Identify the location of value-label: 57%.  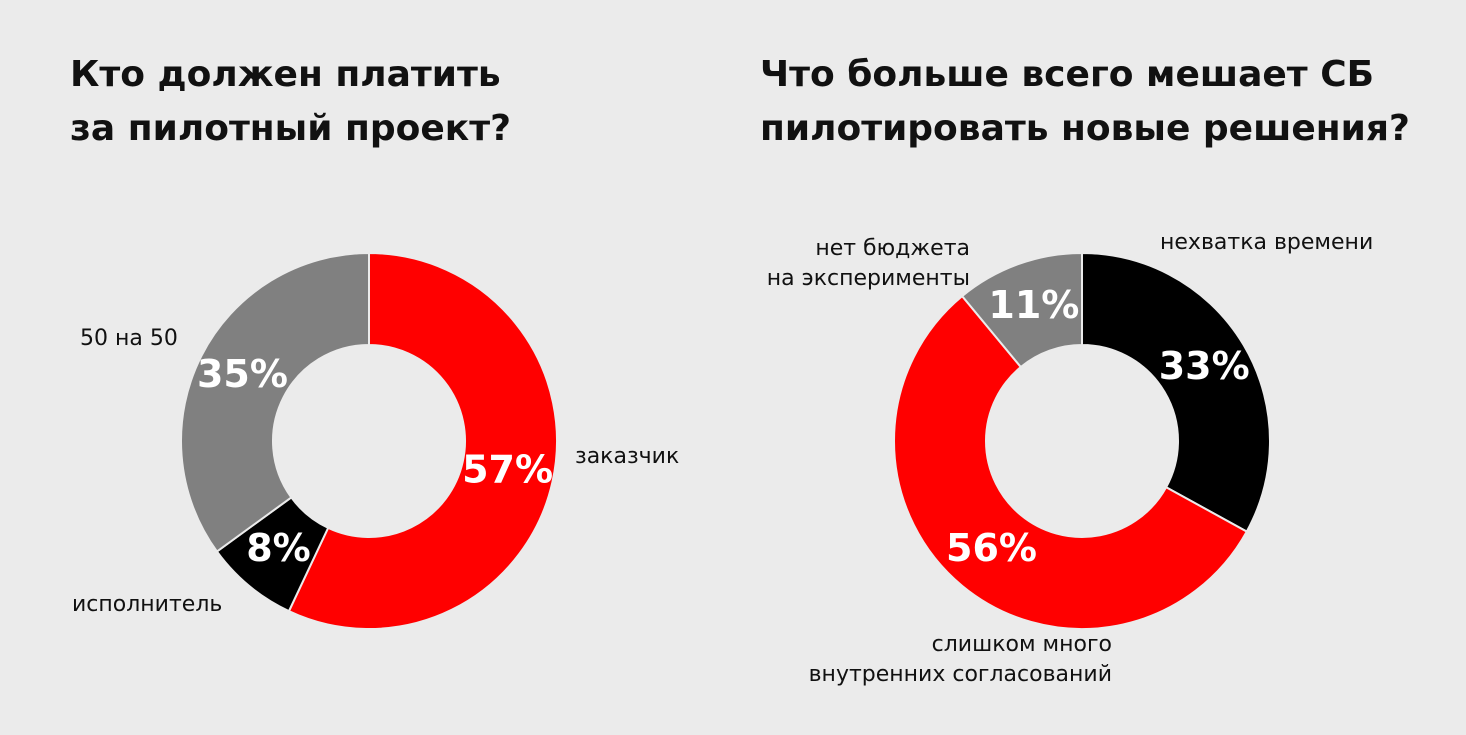
(507, 469).